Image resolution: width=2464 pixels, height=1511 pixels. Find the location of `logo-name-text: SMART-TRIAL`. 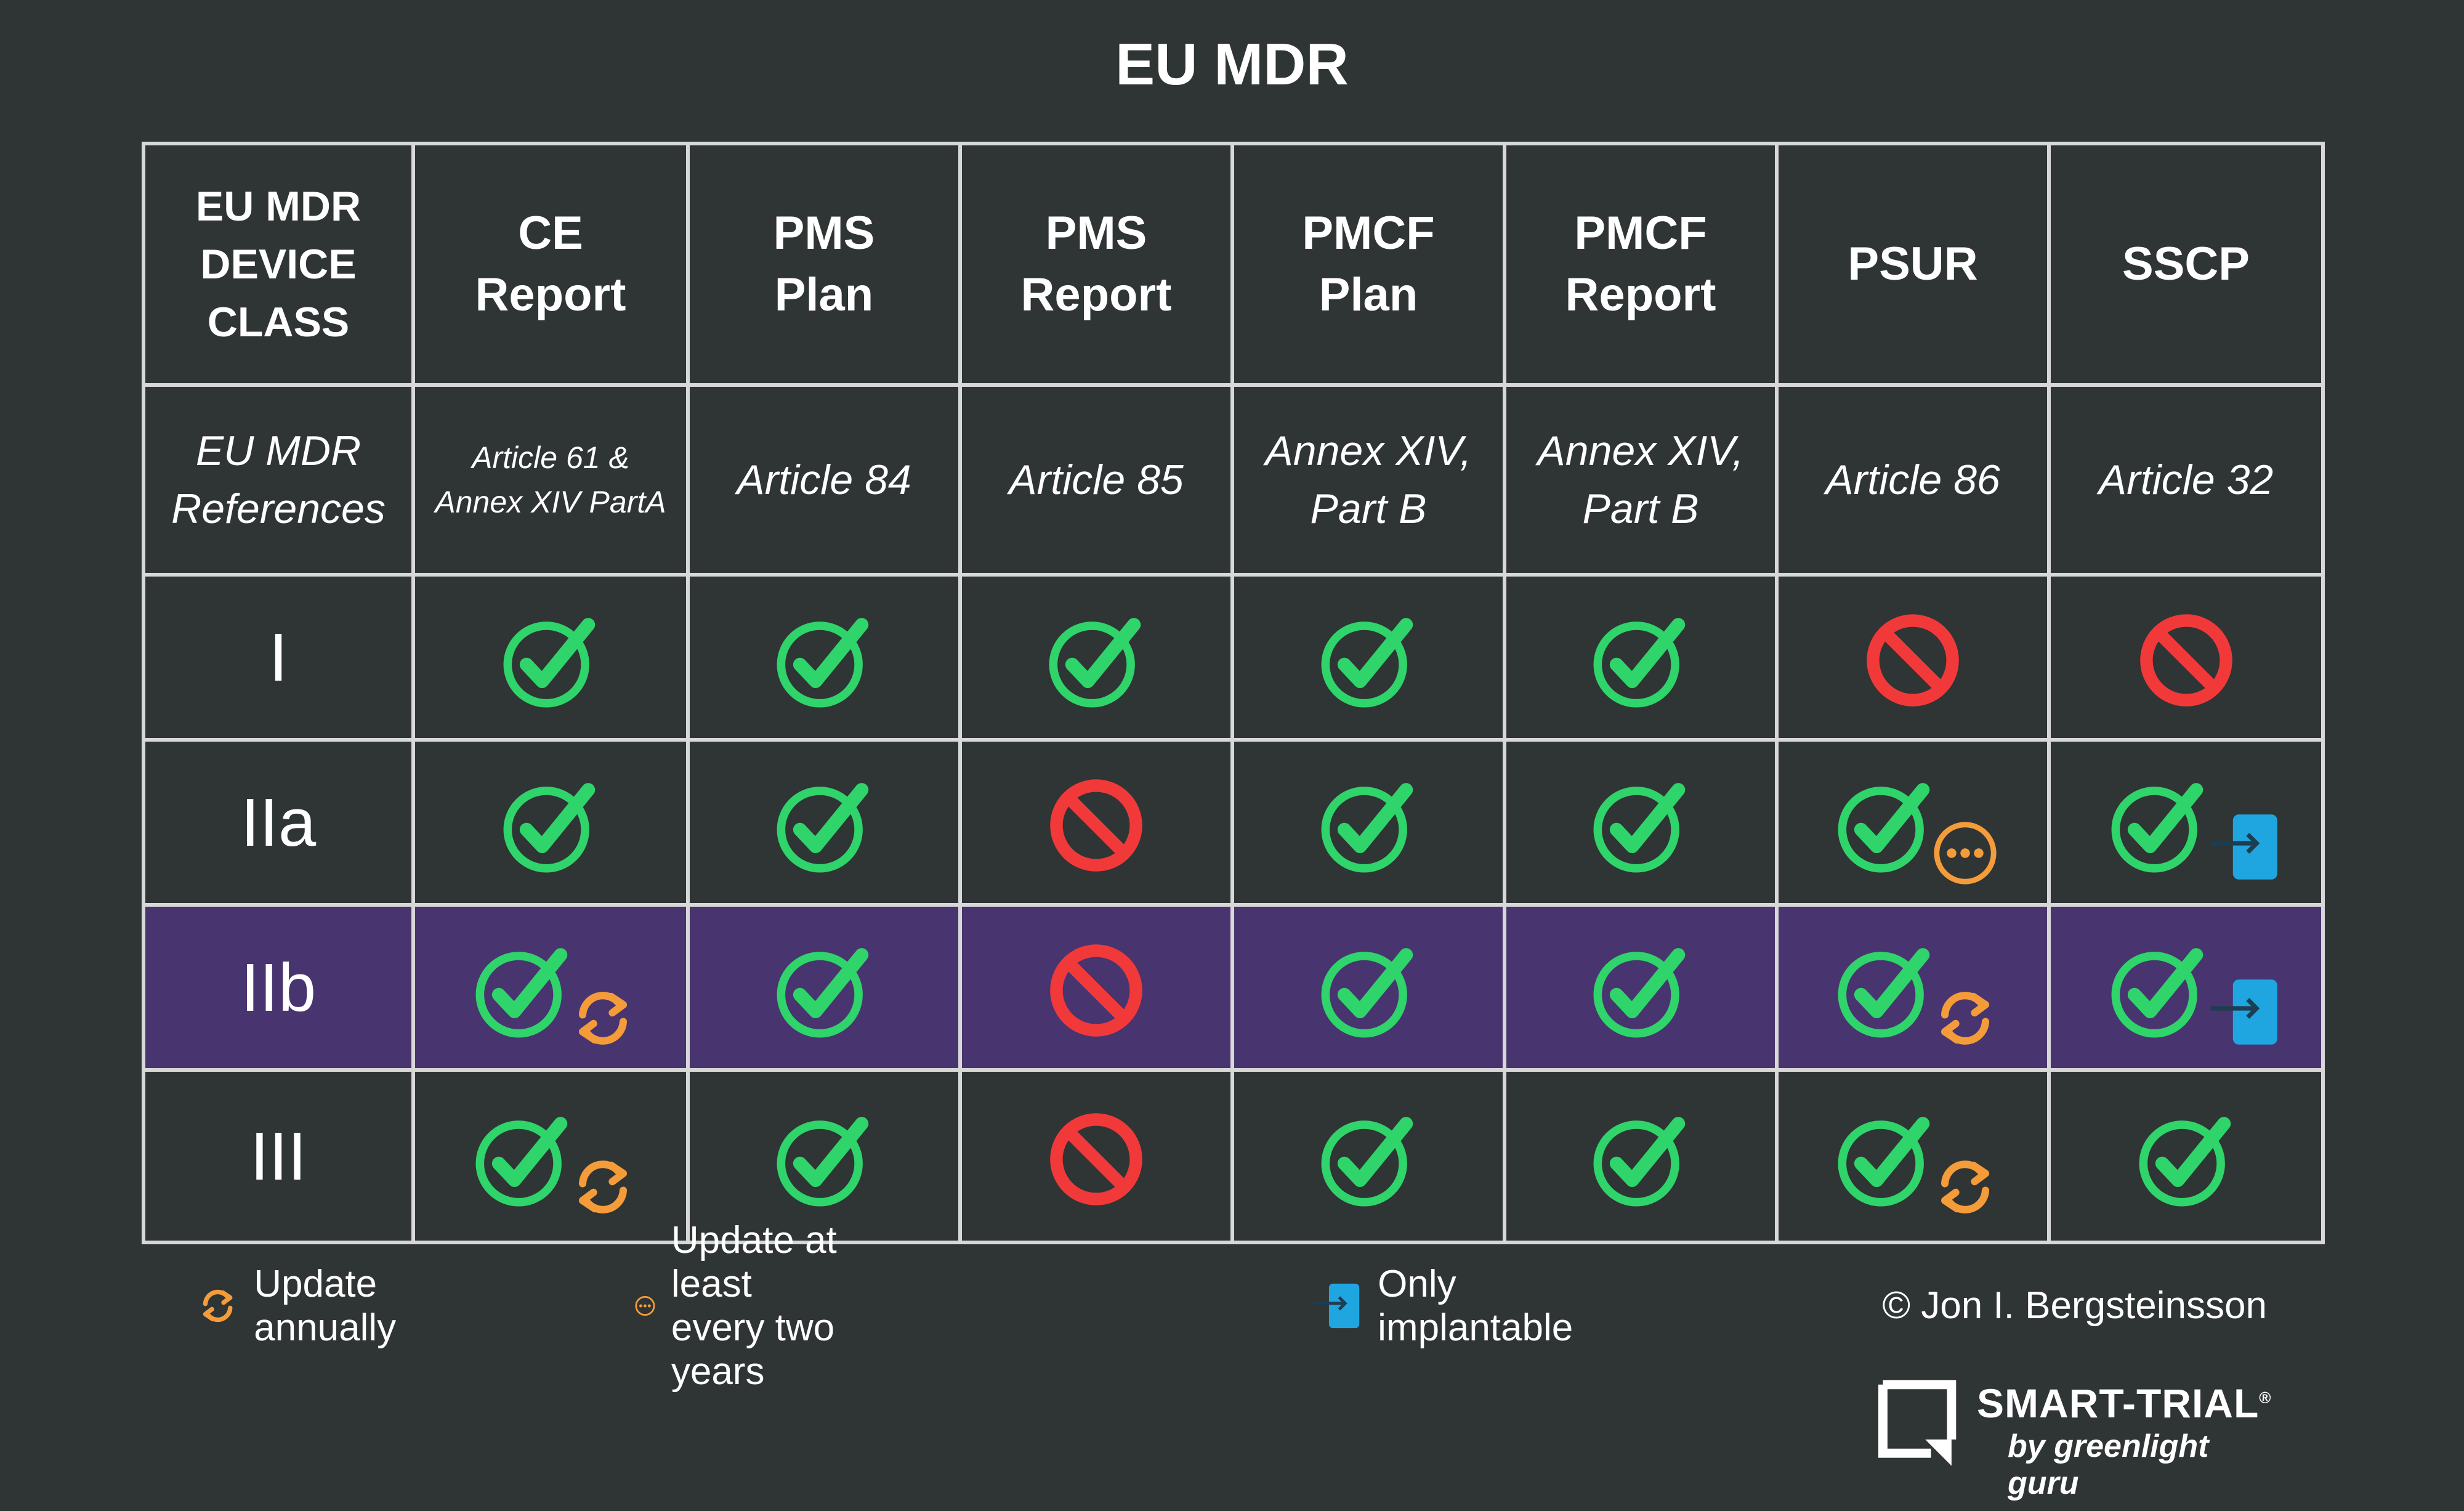

logo-name-text: SMART-TRIAL is located at coordinates (2118, 1403).